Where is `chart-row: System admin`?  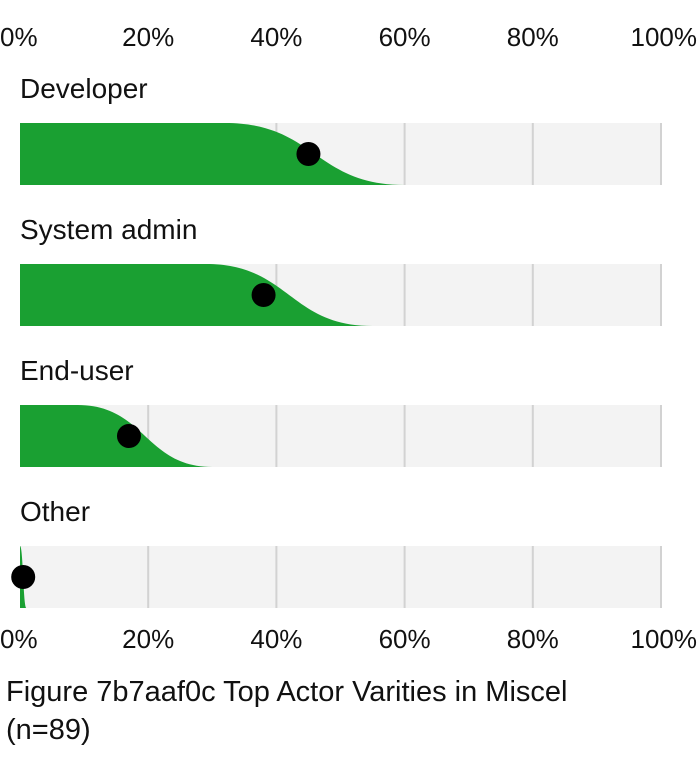 chart-row: System admin is located at coordinates (341, 270).